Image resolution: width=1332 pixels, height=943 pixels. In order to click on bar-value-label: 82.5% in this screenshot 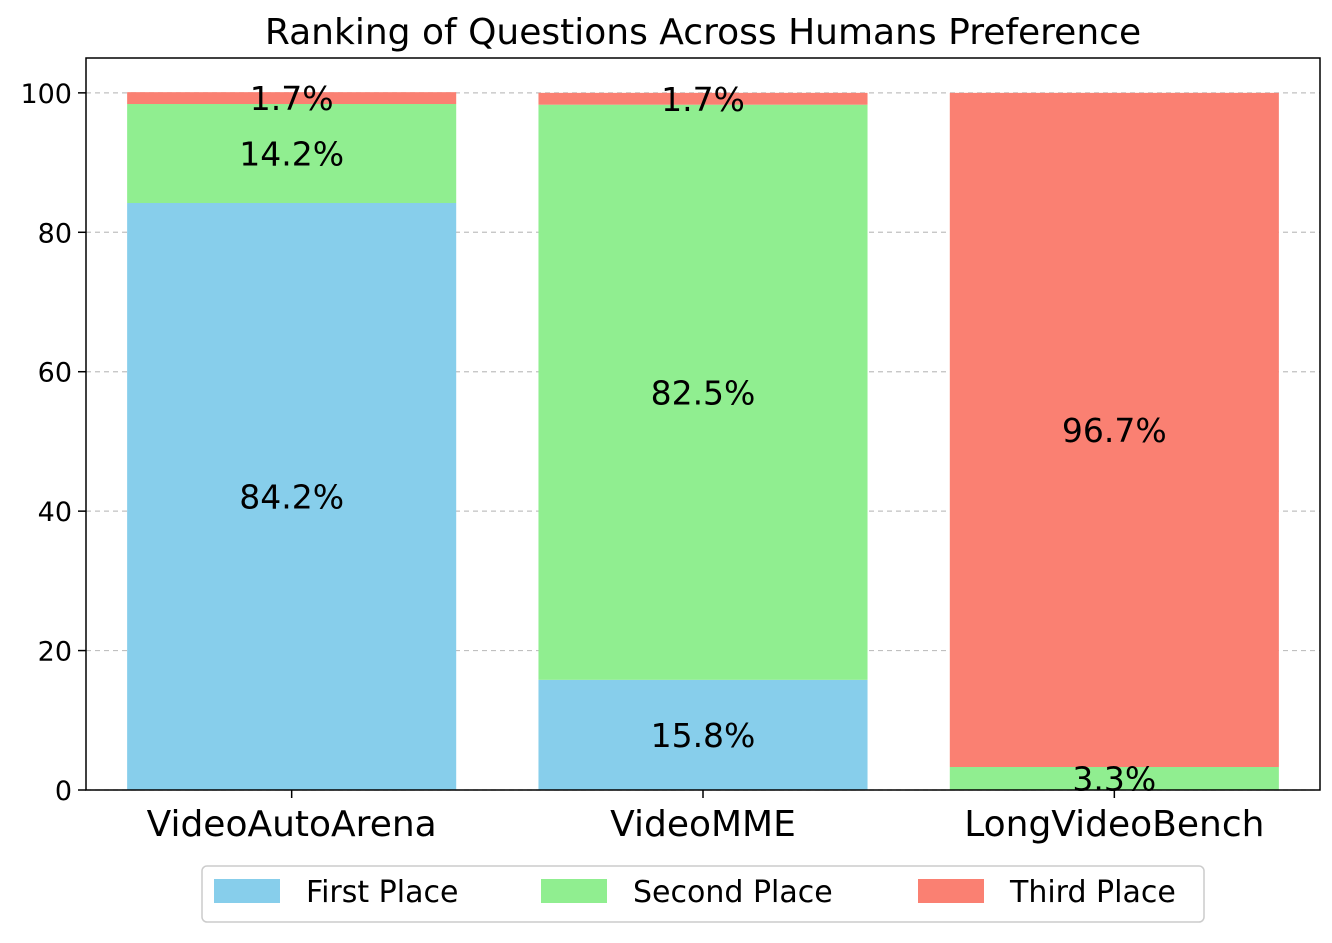, I will do `click(703, 392)`.